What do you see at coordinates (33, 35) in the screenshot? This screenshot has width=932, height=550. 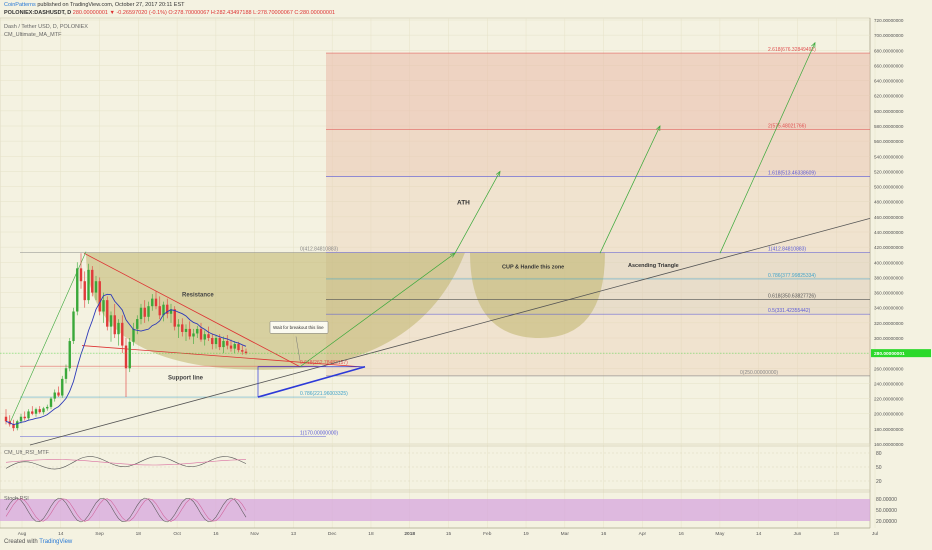 I see `indicator-line: CM_Ultimate_MA_MTF` at bounding box center [33, 35].